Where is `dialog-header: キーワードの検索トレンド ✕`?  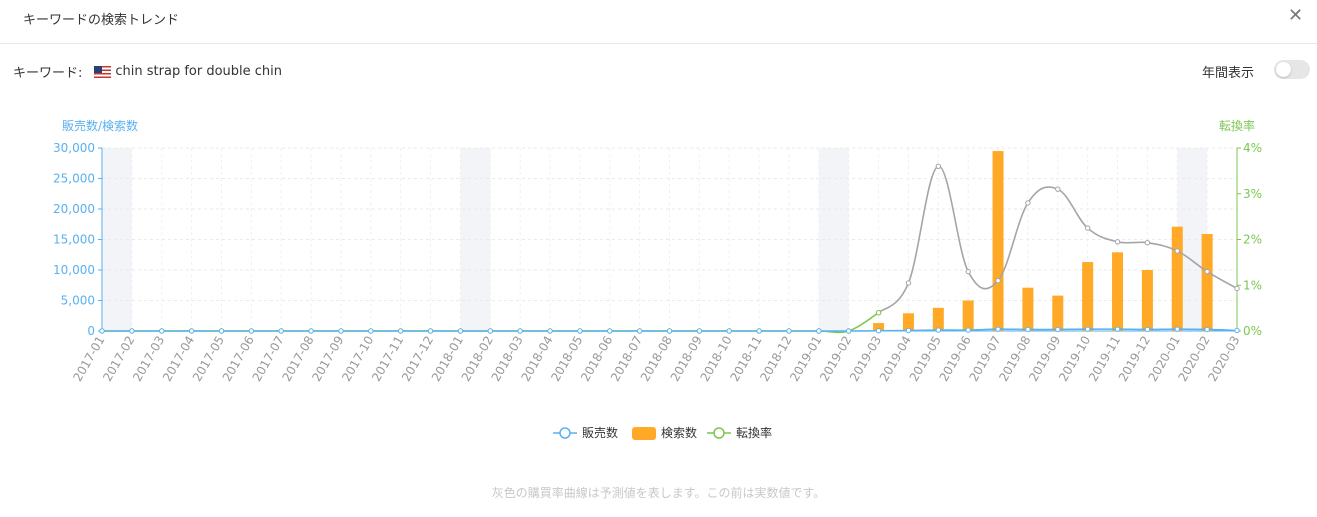
dialog-header: キーワードの検索トレンド ✕ is located at coordinates (658, 22).